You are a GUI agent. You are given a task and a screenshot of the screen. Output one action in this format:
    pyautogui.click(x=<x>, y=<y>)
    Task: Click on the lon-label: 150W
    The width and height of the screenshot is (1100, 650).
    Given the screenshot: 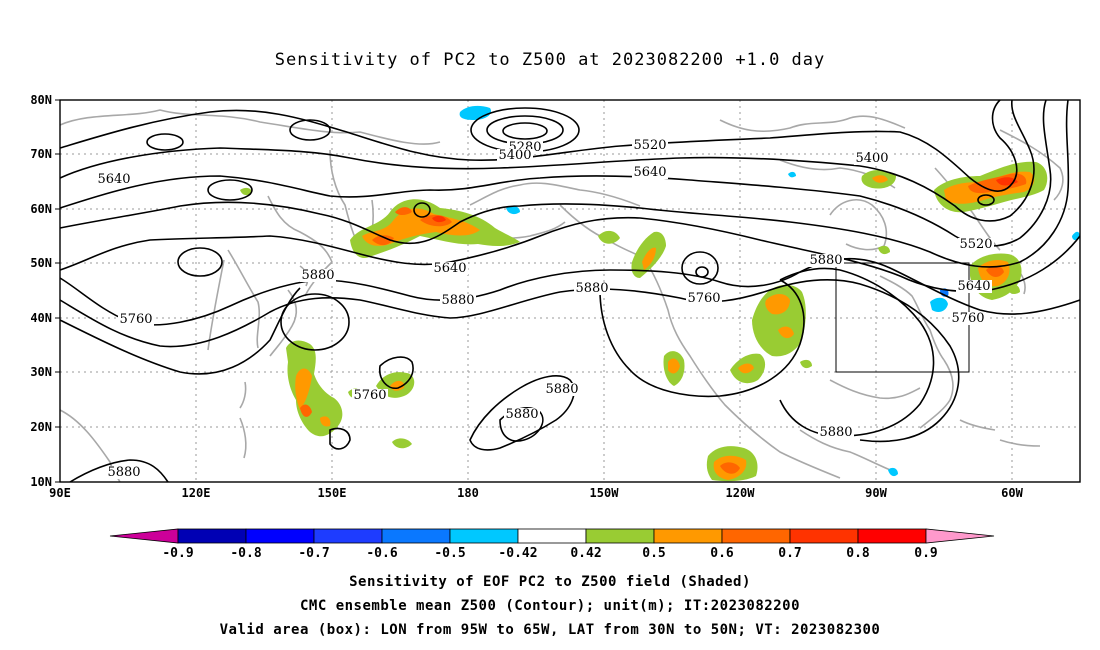 What is the action you would take?
    pyautogui.click(x=605, y=493)
    